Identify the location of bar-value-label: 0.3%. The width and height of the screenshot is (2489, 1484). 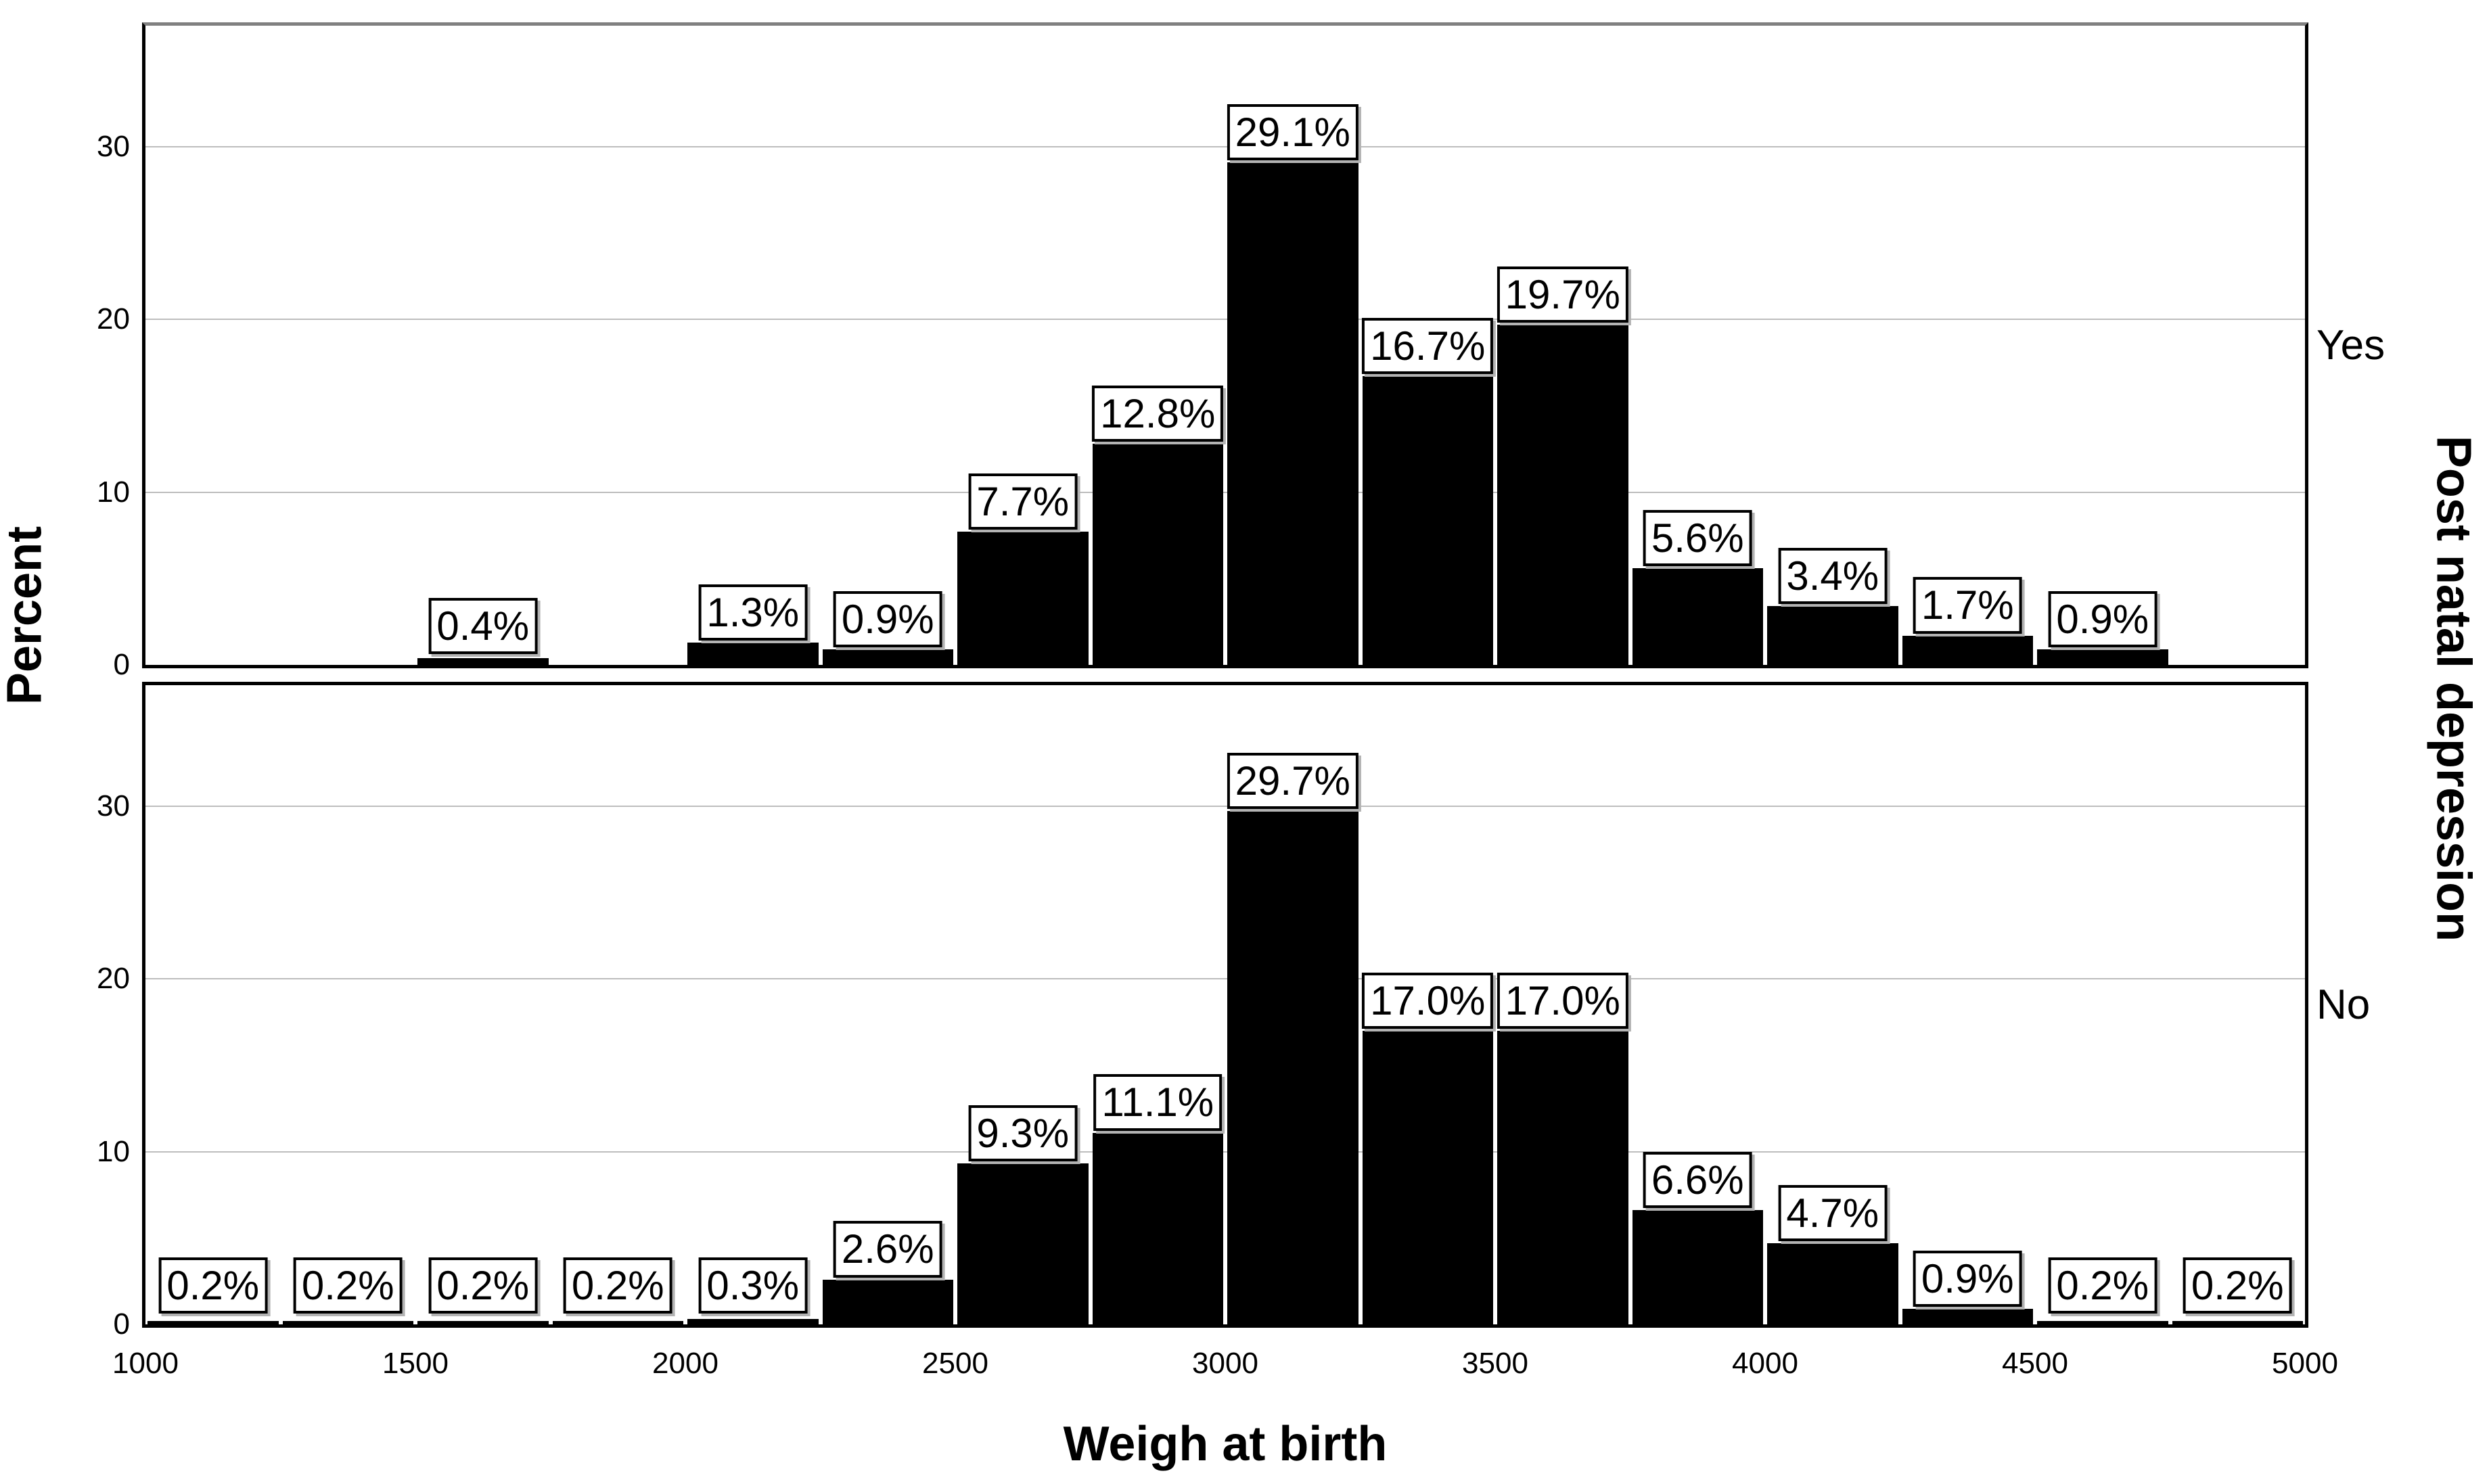
(753, 1285).